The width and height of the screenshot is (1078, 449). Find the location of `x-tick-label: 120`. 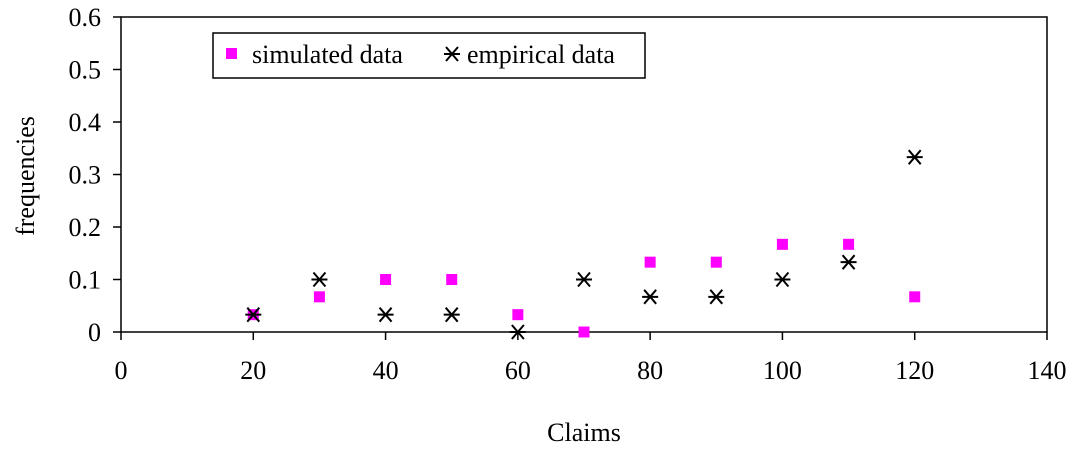

x-tick-label: 120 is located at coordinates (914, 370).